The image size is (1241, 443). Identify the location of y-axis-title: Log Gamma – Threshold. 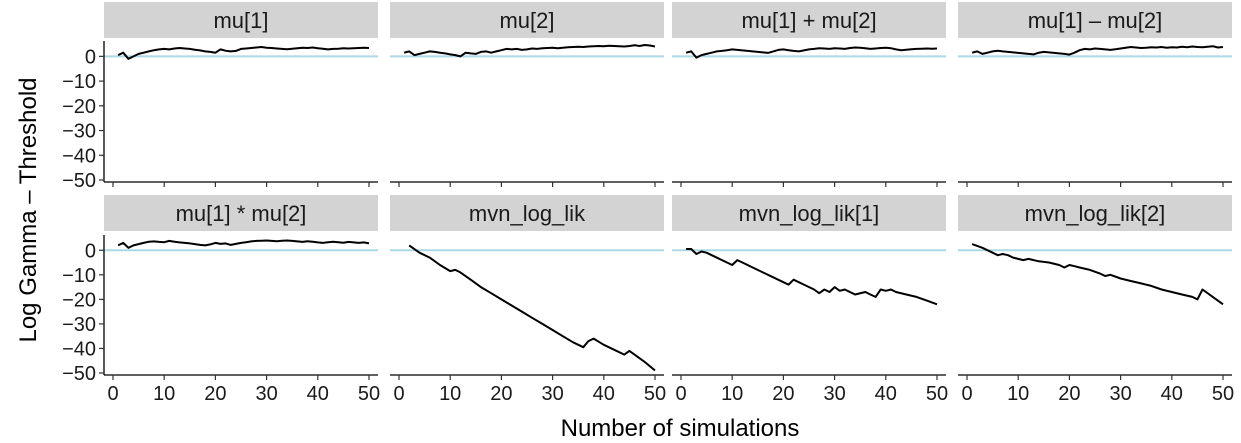
(28, 209).